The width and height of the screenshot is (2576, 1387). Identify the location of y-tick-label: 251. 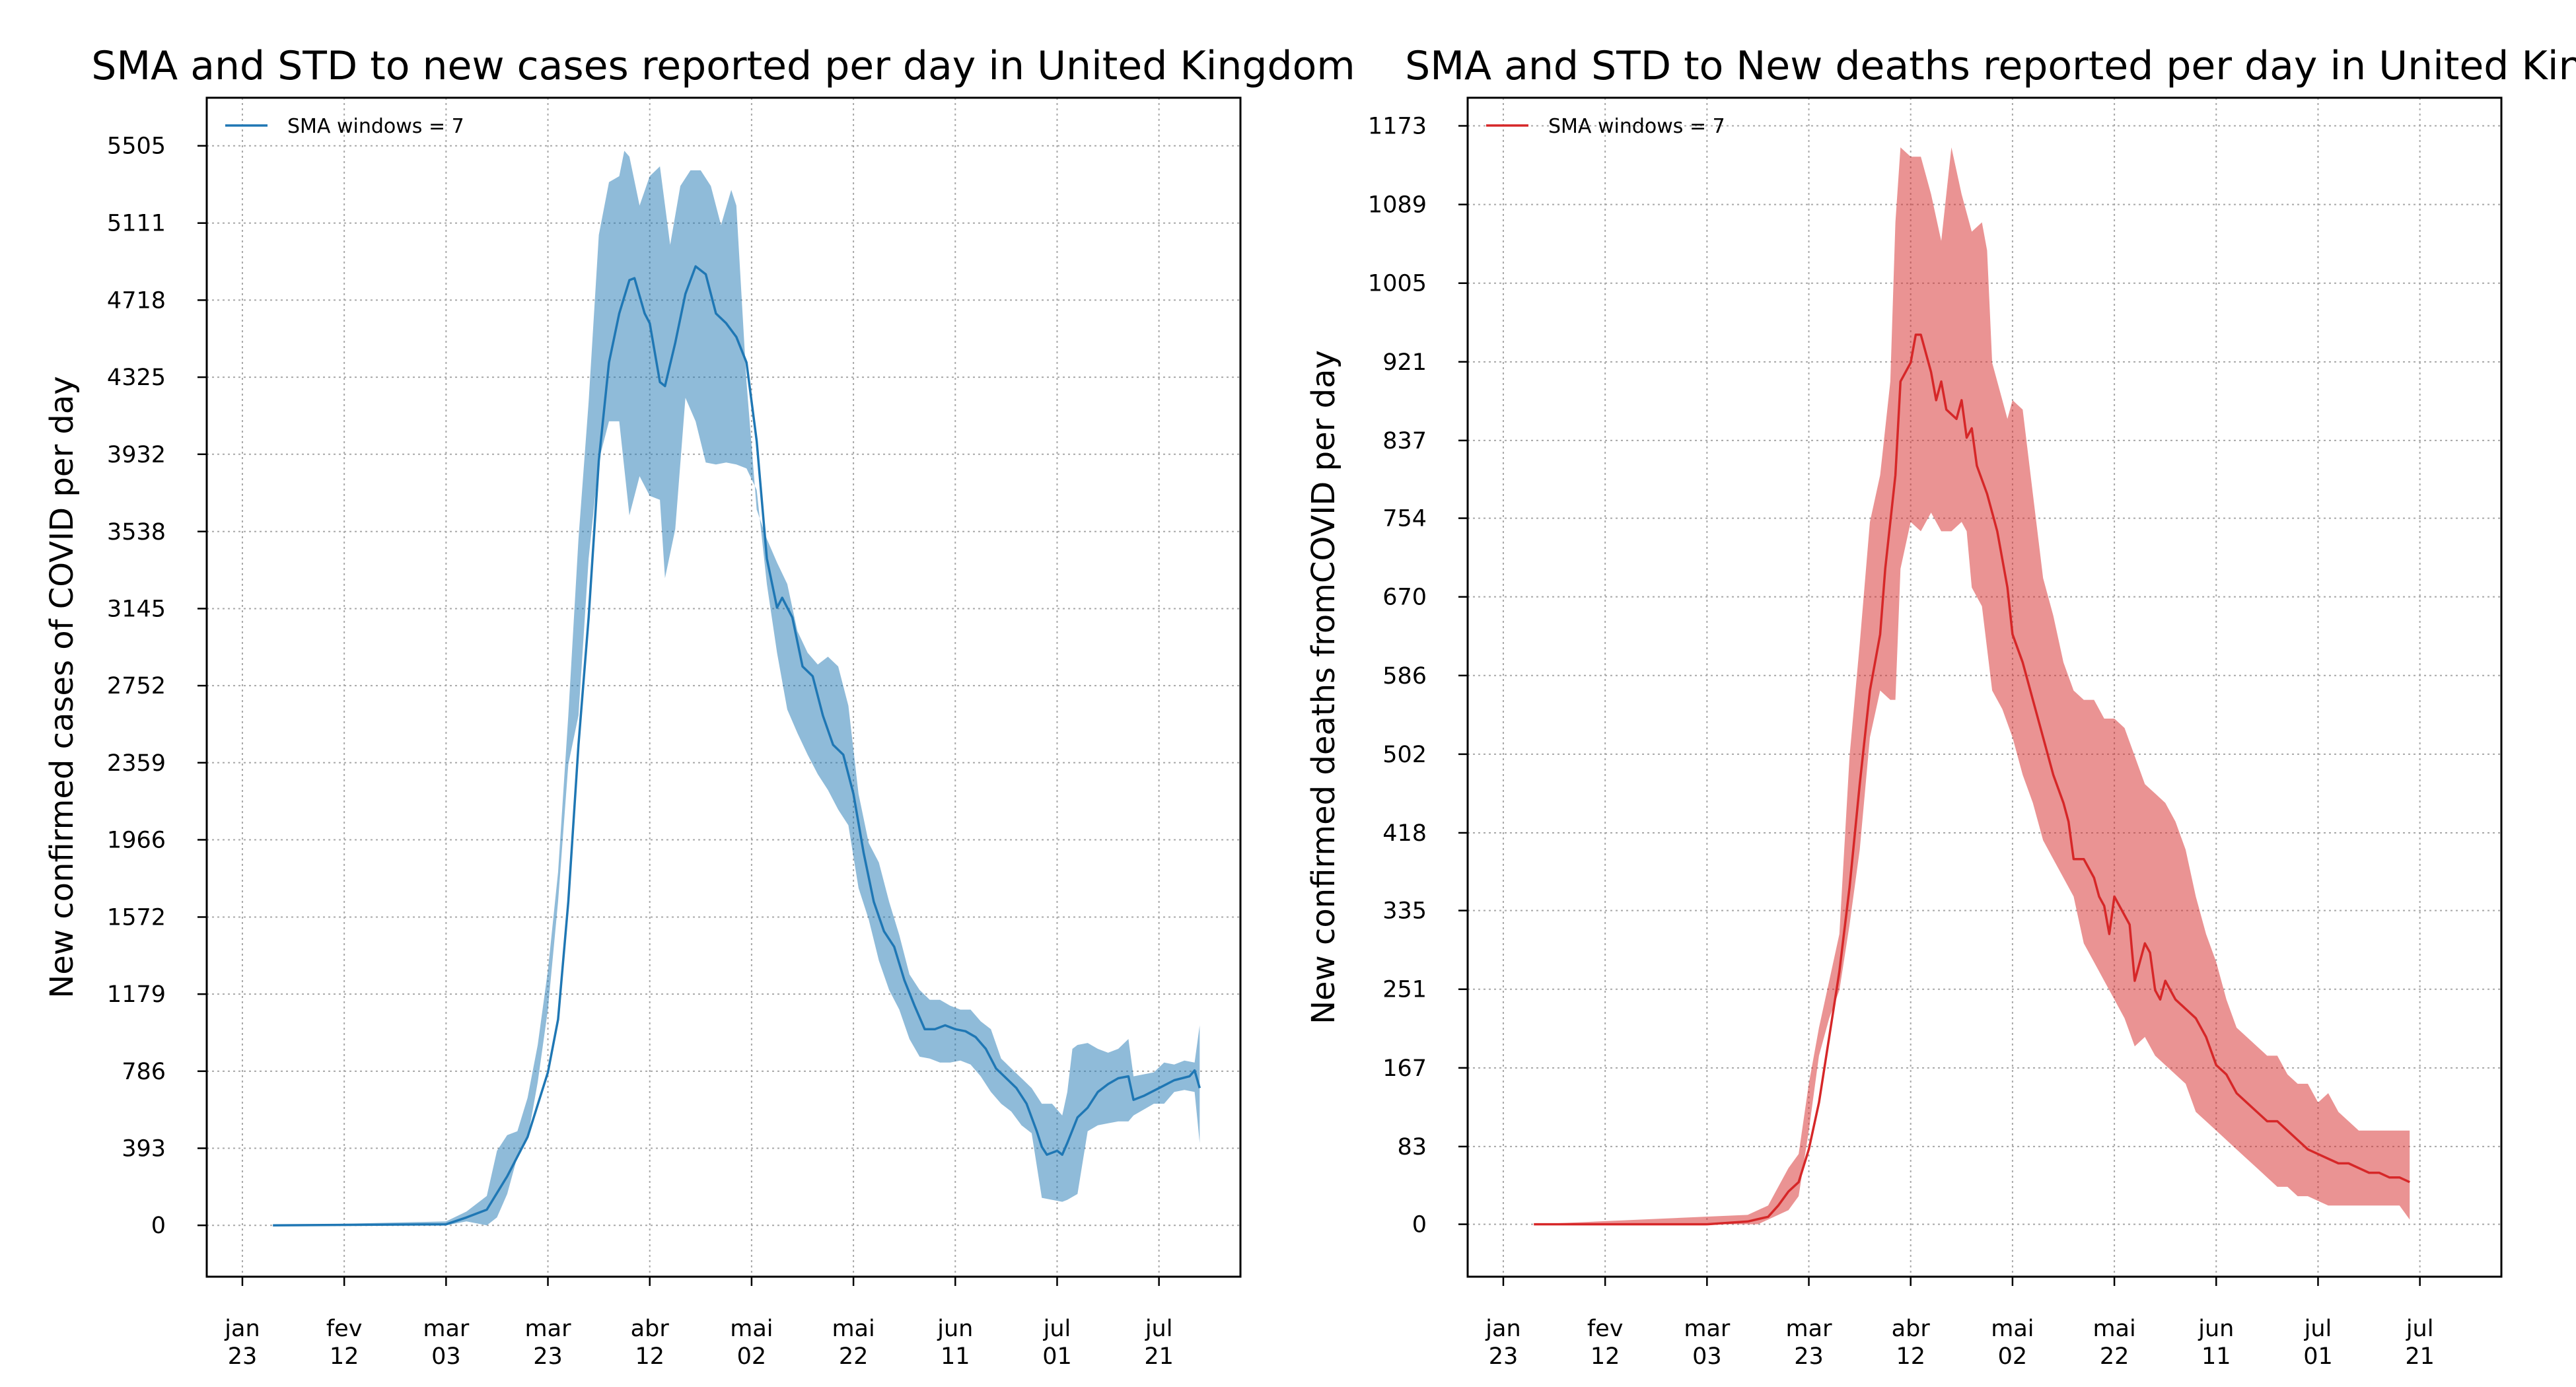
(1405, 990).